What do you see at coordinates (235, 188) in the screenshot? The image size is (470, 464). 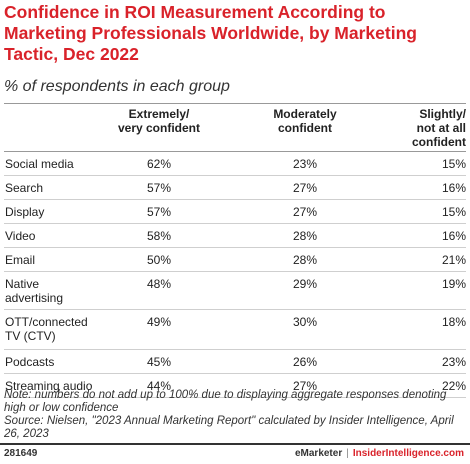 I see `table-row: Search 57% 27% 16%` at bounding box center [235, 188].